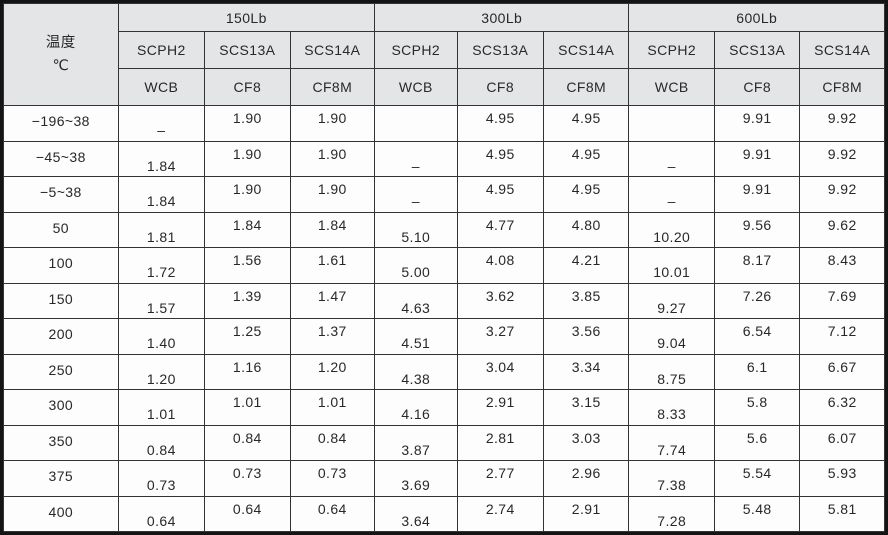 This screenshot has width=888, height=535. What do you see at coordinates (416, 478) in the screenshot?
I see `rating-cell: 3.69` at bounding box center [416, 478].